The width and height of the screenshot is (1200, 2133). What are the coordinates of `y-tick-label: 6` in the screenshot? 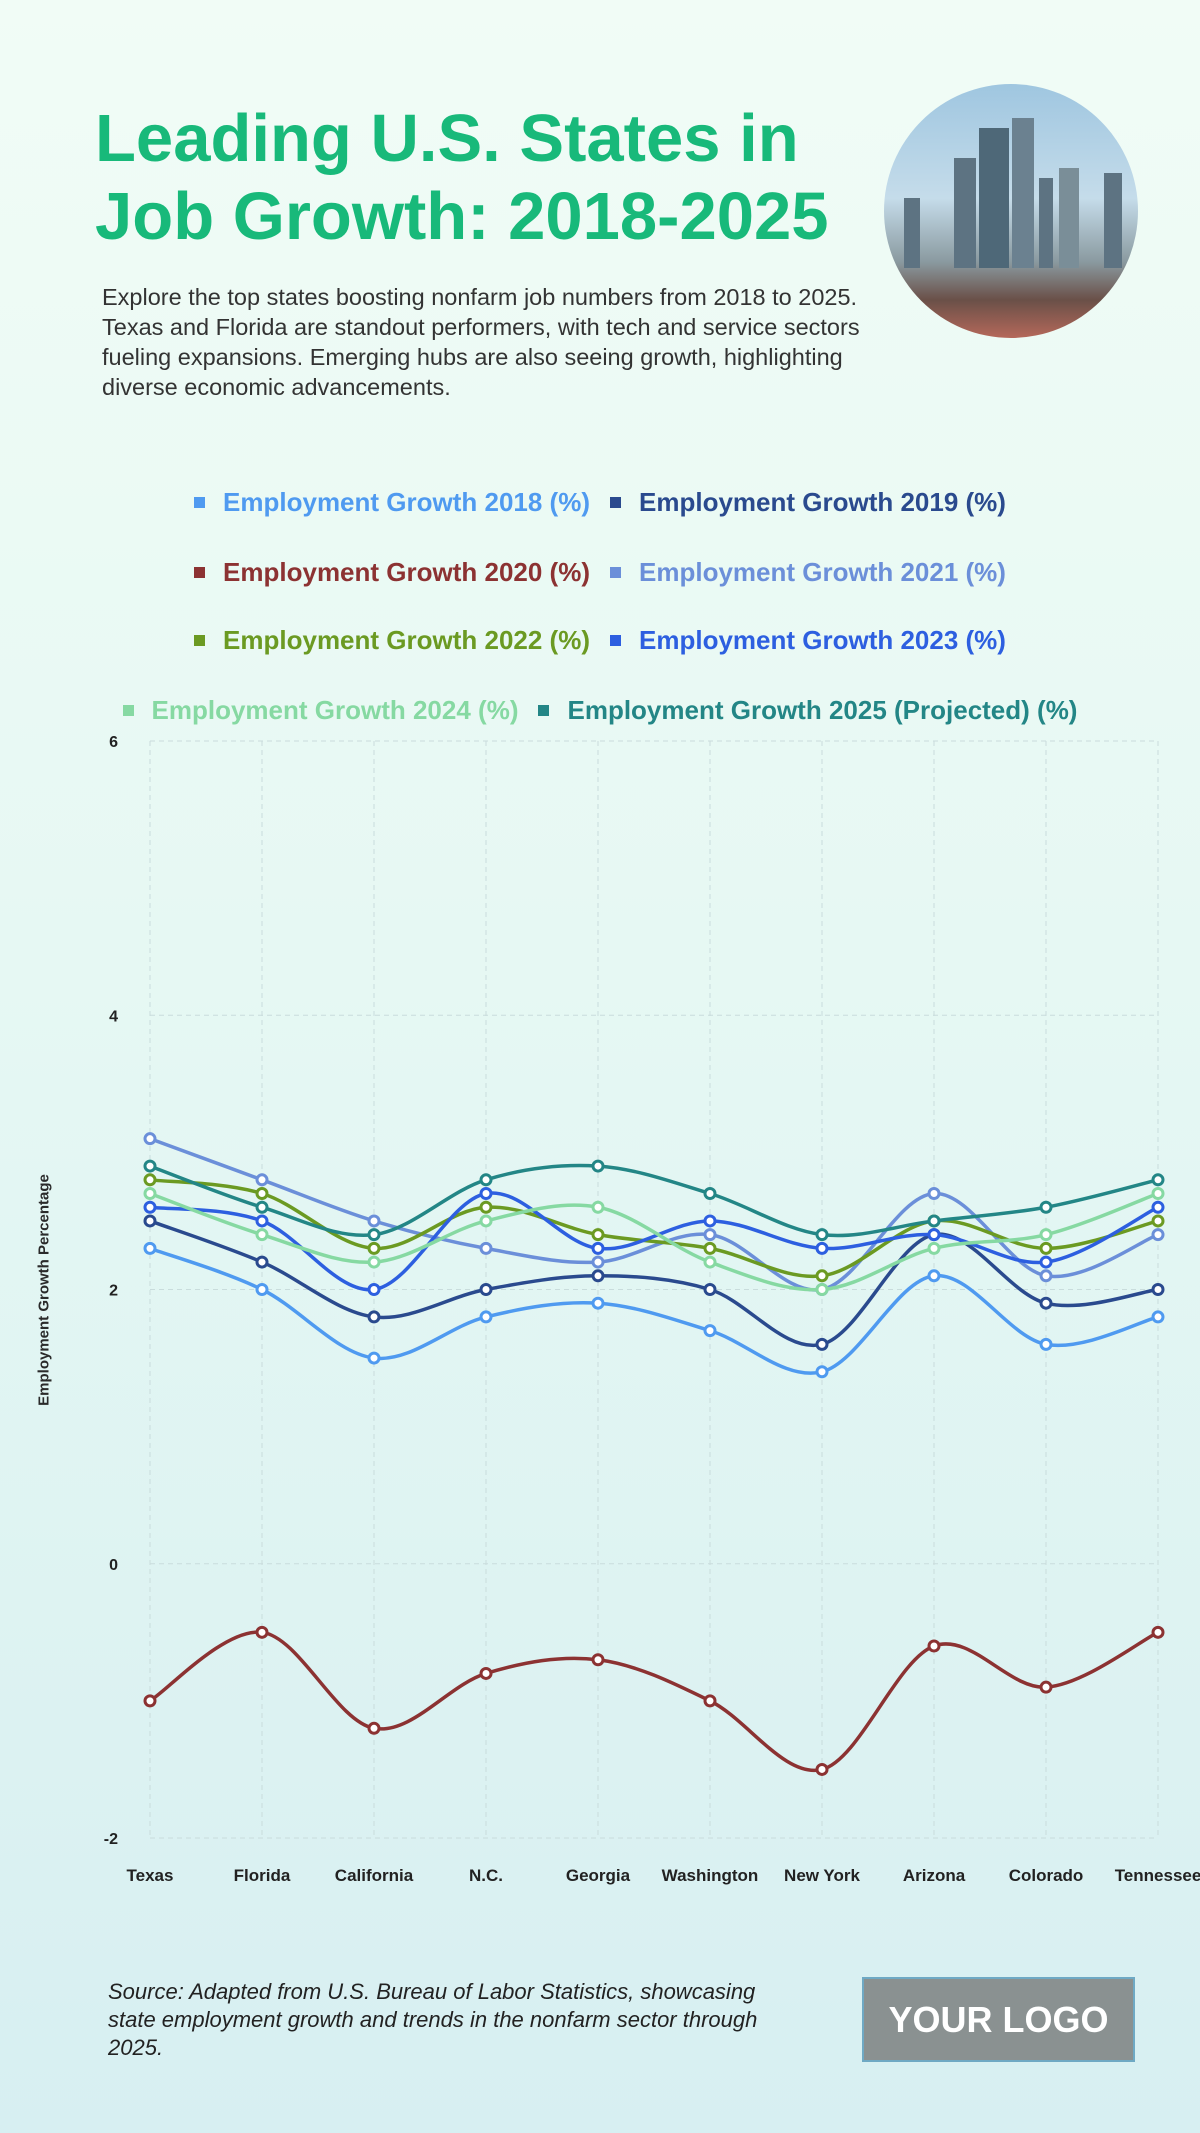 It's located at (113, 742).